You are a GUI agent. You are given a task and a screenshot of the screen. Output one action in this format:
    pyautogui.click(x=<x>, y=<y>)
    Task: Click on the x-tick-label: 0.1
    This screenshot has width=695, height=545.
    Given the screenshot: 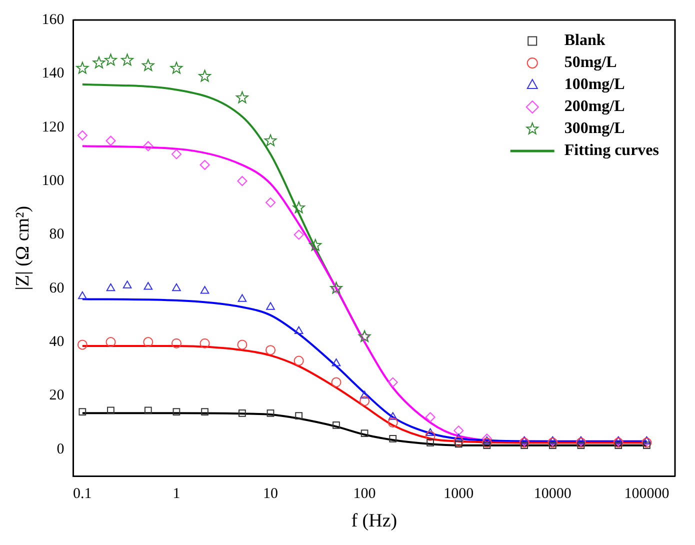 What is the action you would take?
    pyautogui.click(x=82, y=494)
    